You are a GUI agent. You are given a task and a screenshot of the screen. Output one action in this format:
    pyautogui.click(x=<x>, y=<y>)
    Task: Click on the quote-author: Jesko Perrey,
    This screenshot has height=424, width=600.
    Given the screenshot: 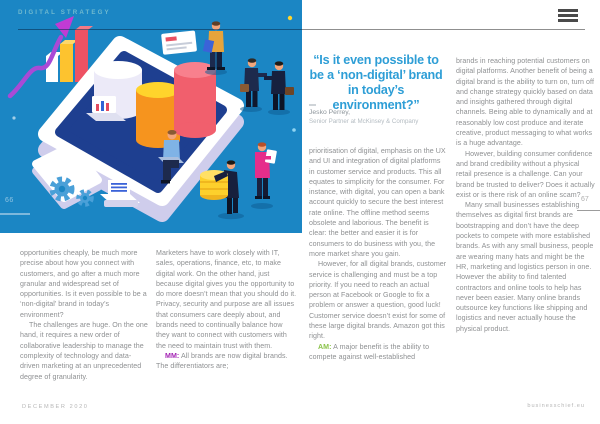 What is the action you would take?
    pyautogui.click(x=330, y=112)
    